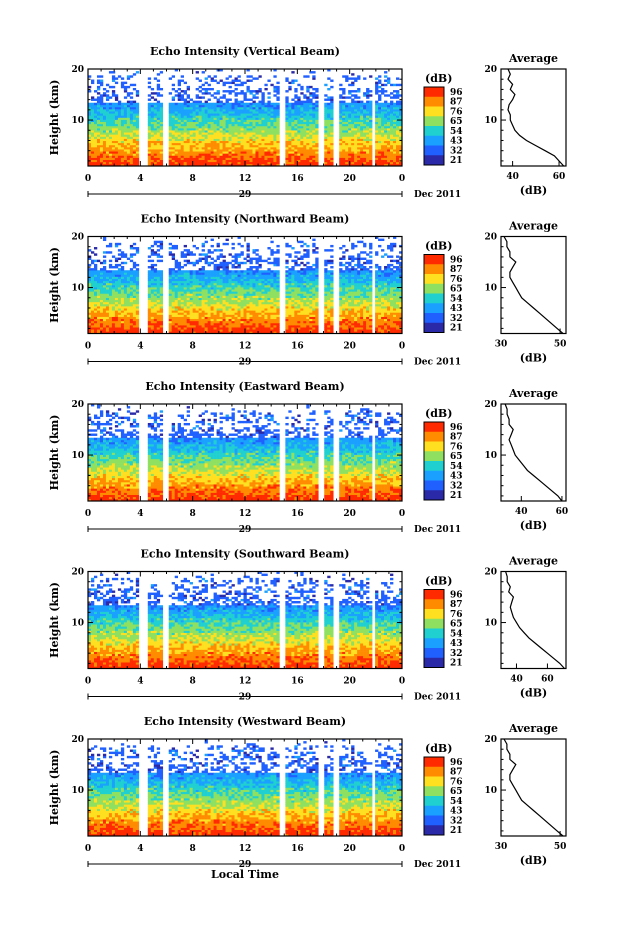  Describe the element at coordinates (456, 161) in the screenshot. I see `colorbar-label: 21` at that location.